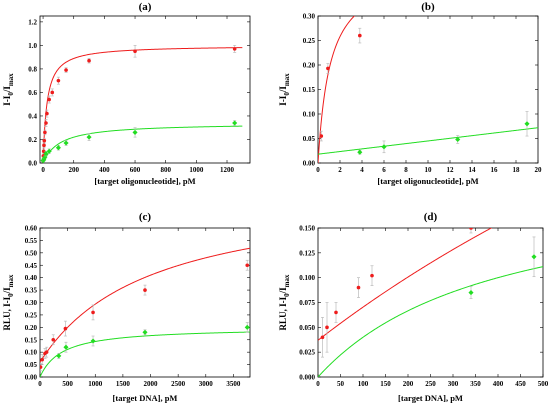  I want to click on x-tick-label: 16, so click(495, 170).